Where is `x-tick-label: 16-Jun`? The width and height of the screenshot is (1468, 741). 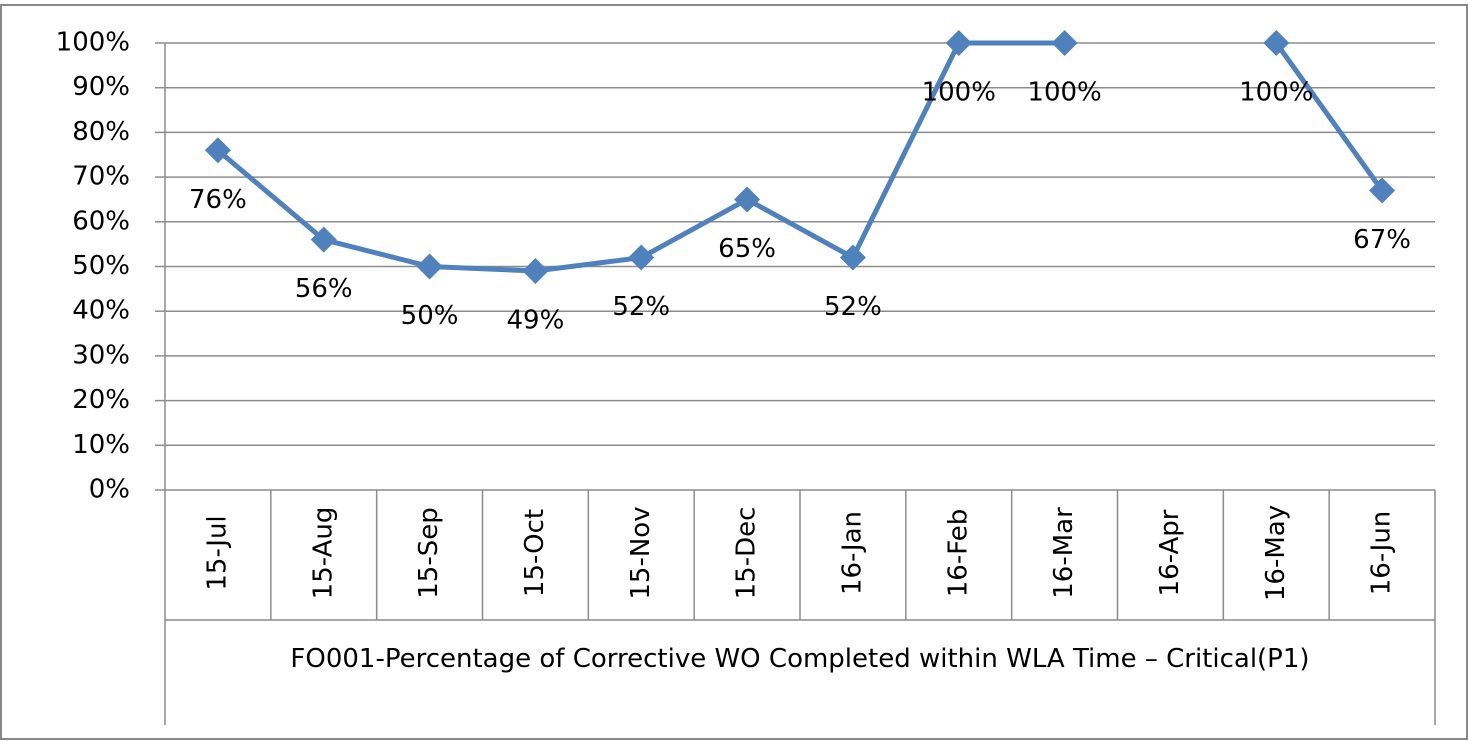
x-tick-label: 16-Jun is located at coordinates (1382, 553).